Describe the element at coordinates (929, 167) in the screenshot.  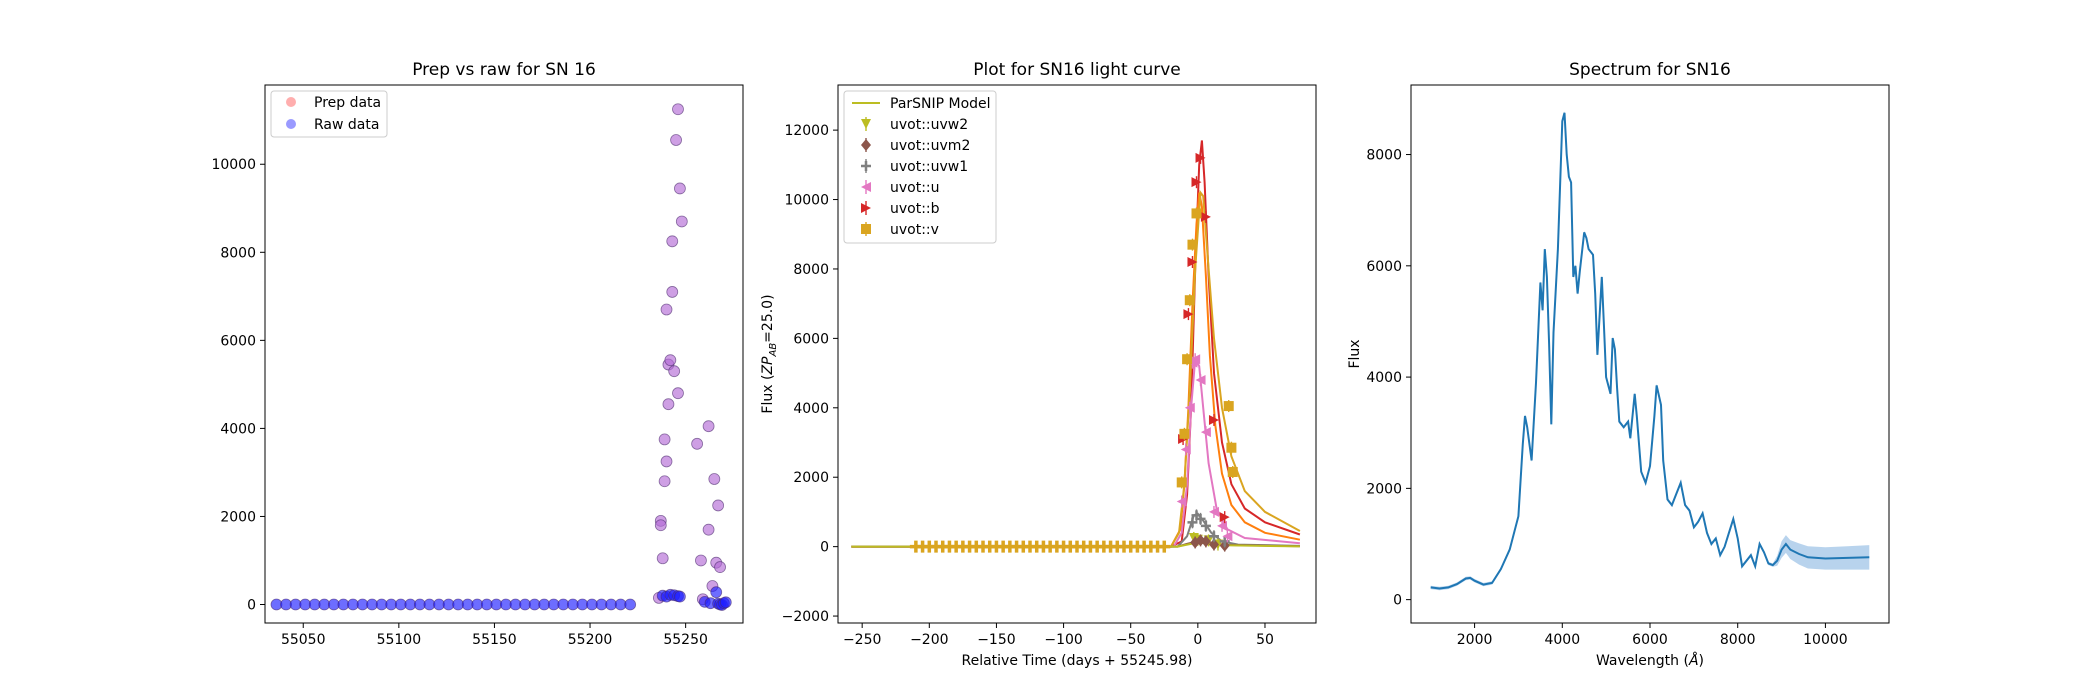
I see `legend-label: uvot::uvw1` at that location.